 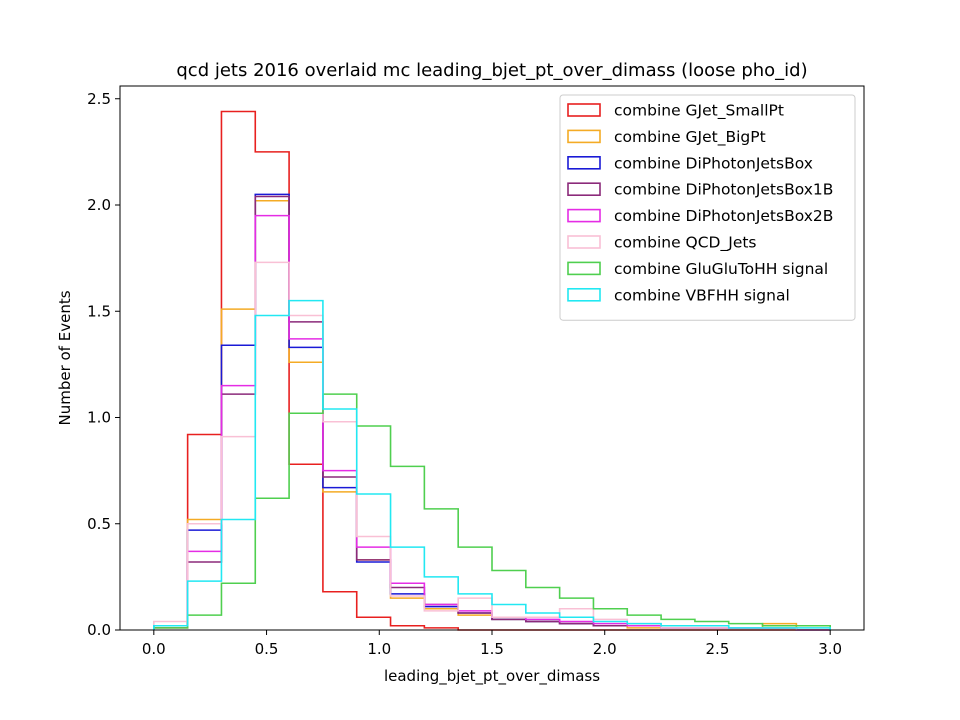 What do you see at coordinates (584, 189) in the screenshot?
I see `legend-swatch-combine-diphotonjetsbox1b` at bounding box center [584, 189].